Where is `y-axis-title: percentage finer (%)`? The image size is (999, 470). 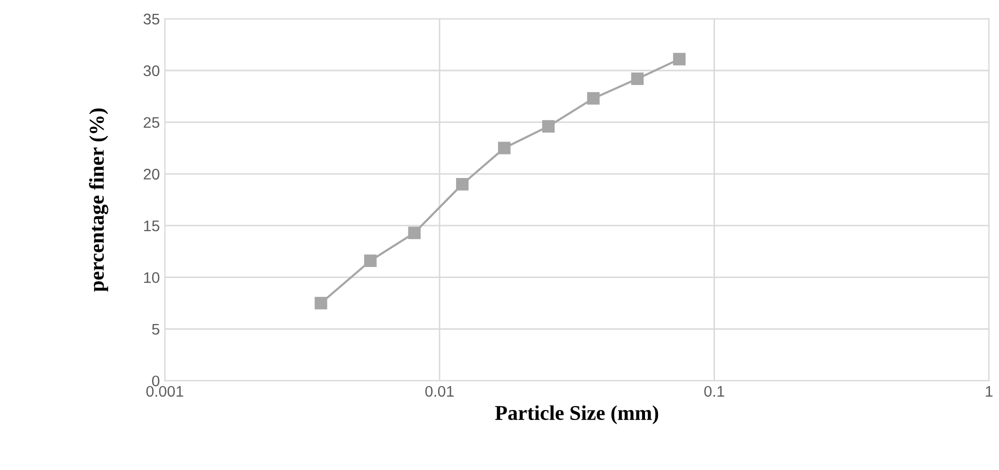 y-axis-title: percentage finer (%) is located at coordinates (98, 200).